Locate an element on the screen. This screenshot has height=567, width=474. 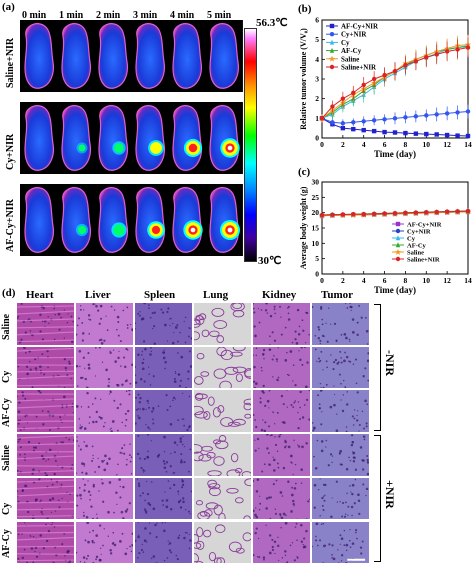
panel-c-letter: (c) is located at coordinates (304, 172).